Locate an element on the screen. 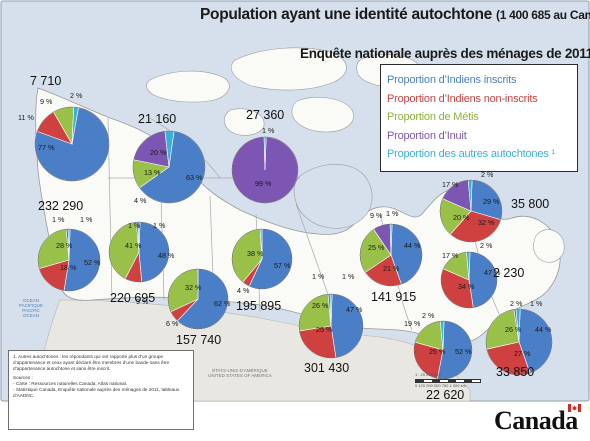 The image size is (590, 441). pie-total-nb: 22 620 is located at coordinates (445, 395).